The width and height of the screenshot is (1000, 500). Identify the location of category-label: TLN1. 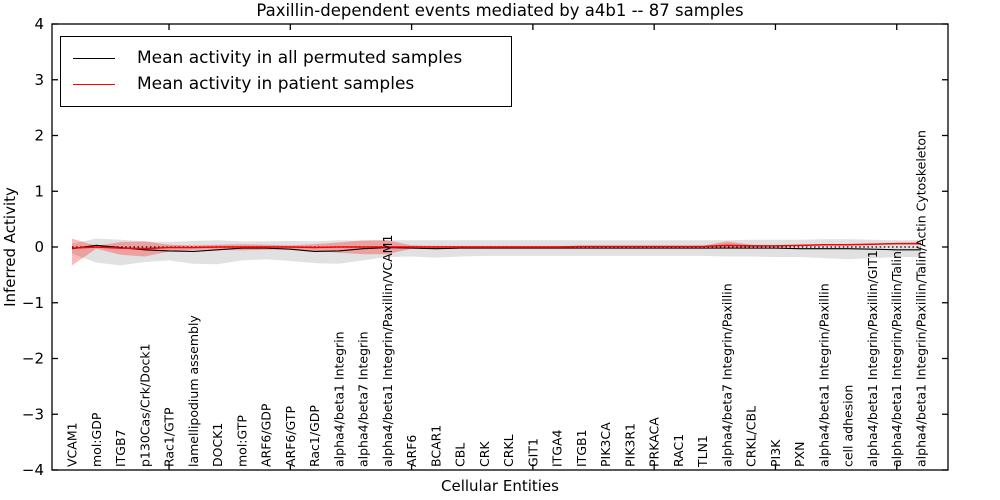
(702, 451).